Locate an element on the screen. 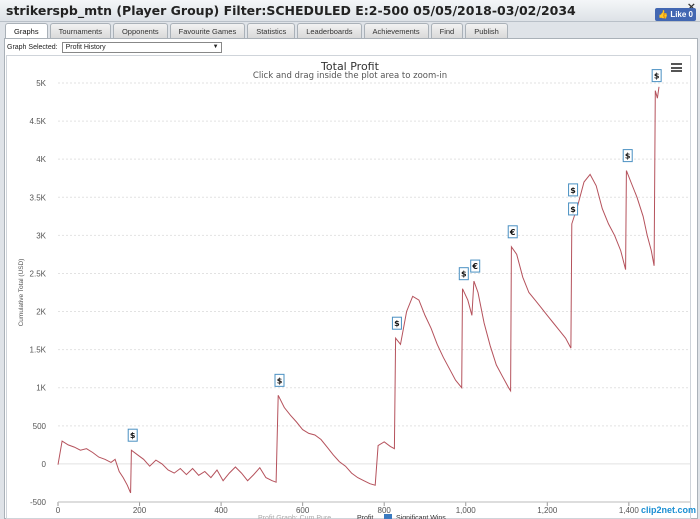 Image resolution: width=700 pixels, height=519 pixels. like-label: Like 0 is located at coordinates (681, 14).